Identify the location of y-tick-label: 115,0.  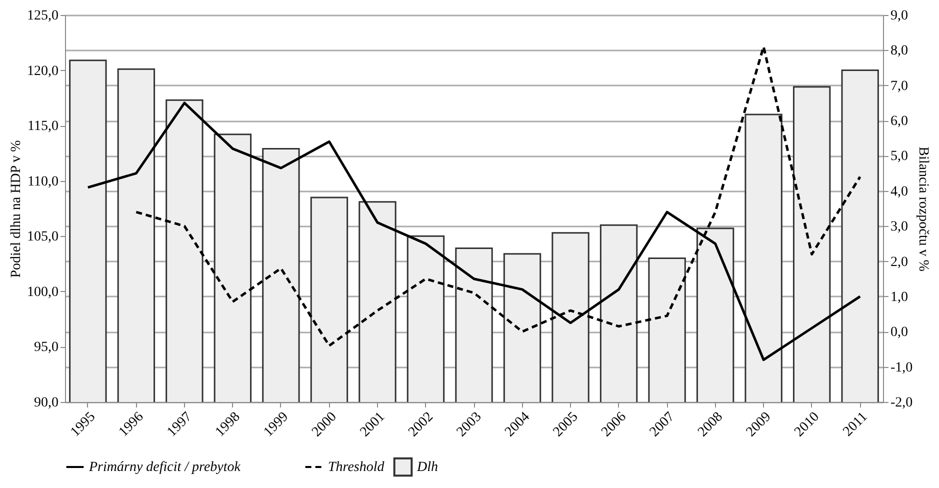
(43, 126).